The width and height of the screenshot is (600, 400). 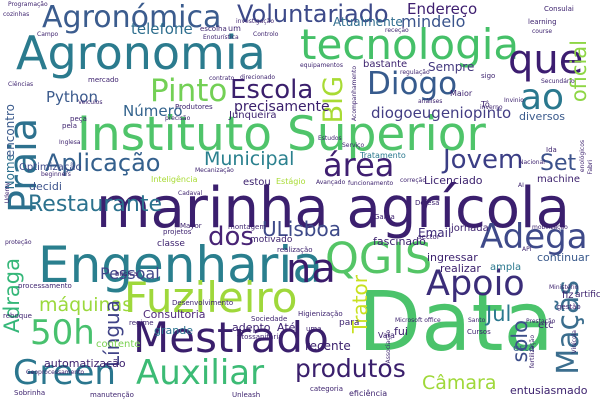 I want to click on word-estudos: Estudos, so click(x=330, y=138).